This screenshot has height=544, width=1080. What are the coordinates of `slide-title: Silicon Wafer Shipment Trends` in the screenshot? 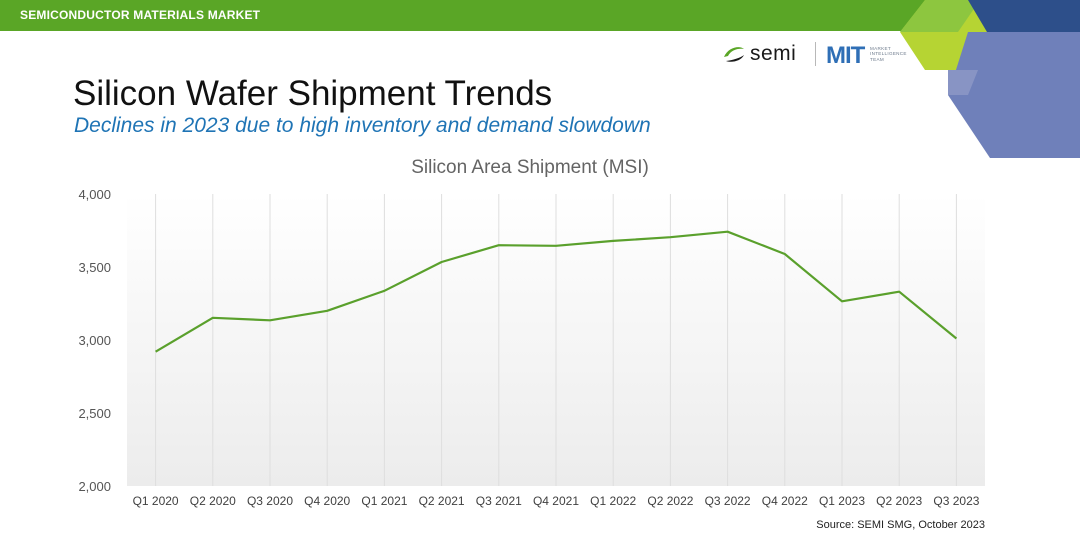 It's located at (313, 93).